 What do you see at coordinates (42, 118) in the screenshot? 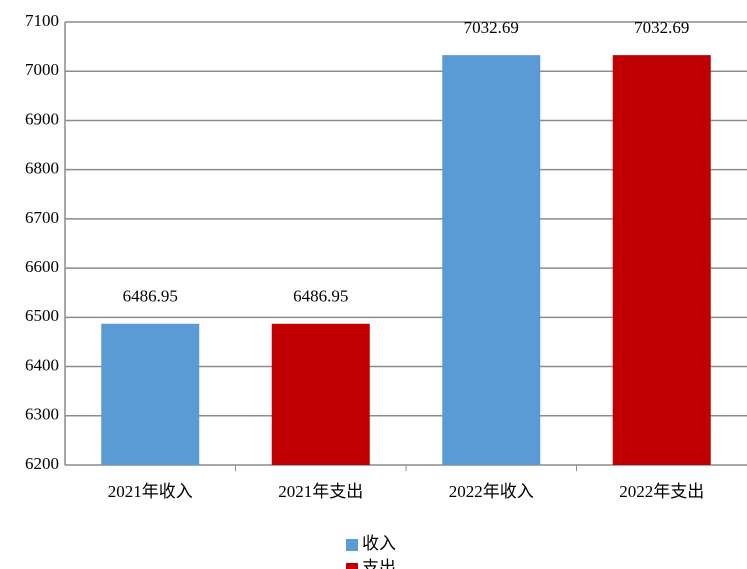
I see `y-tick-label: 6900` at bounding box center [42, 118].